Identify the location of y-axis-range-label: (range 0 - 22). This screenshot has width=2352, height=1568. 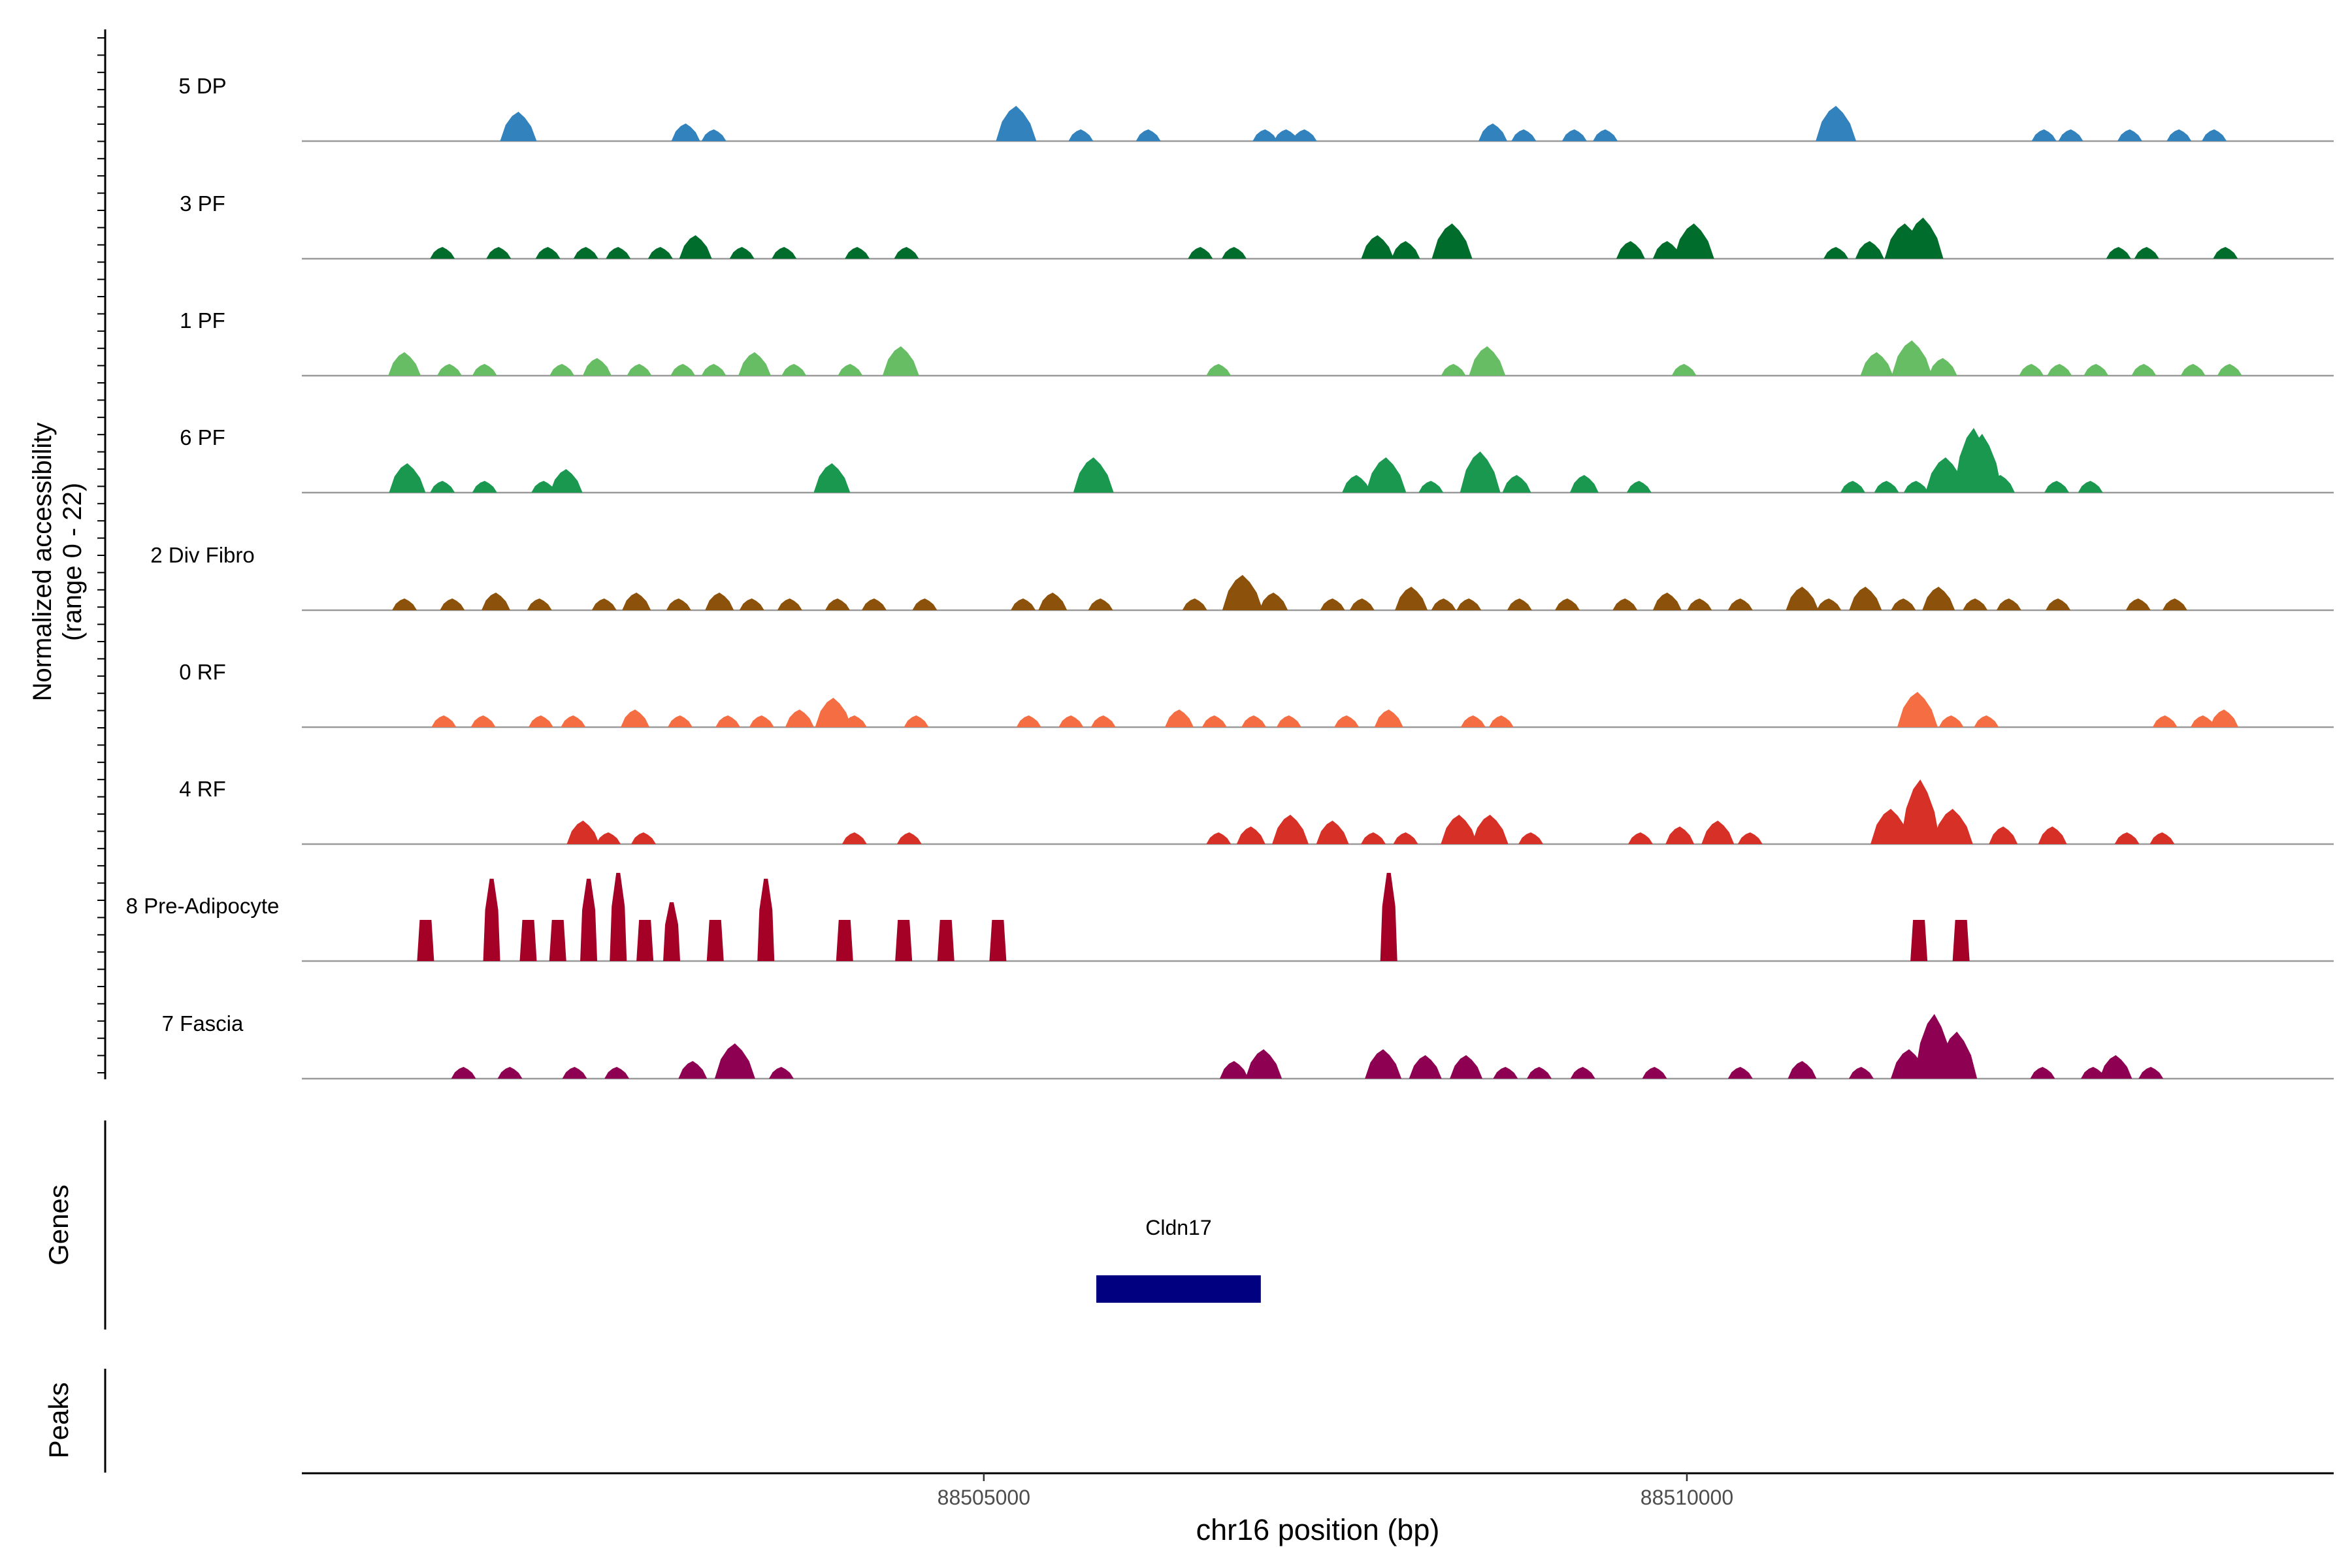
(72, 562).